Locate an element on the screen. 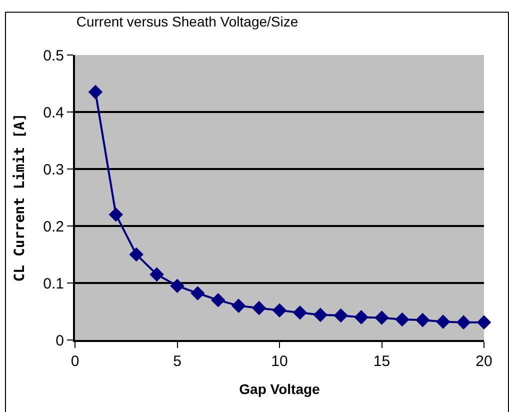  x-tick-label: 10 is located at coordinates (279, 361).